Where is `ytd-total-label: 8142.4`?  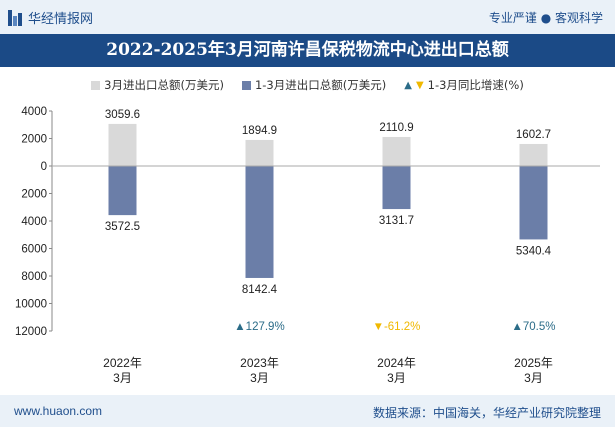
ytd-total-label: 8142.4 is located at coordinates (260, 290).